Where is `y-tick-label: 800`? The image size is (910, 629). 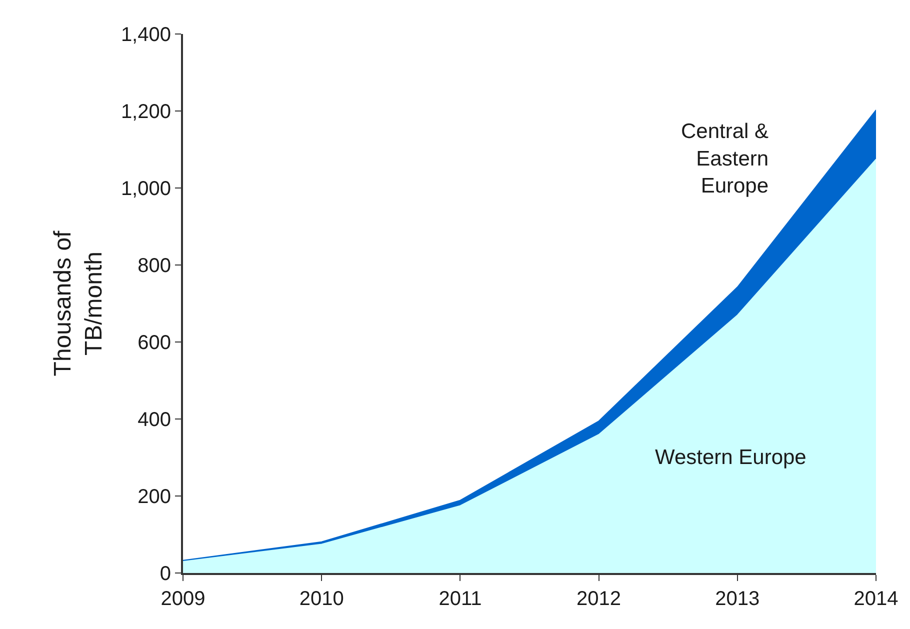 y-tick-label: 800 is located at coordinates (154, 266).